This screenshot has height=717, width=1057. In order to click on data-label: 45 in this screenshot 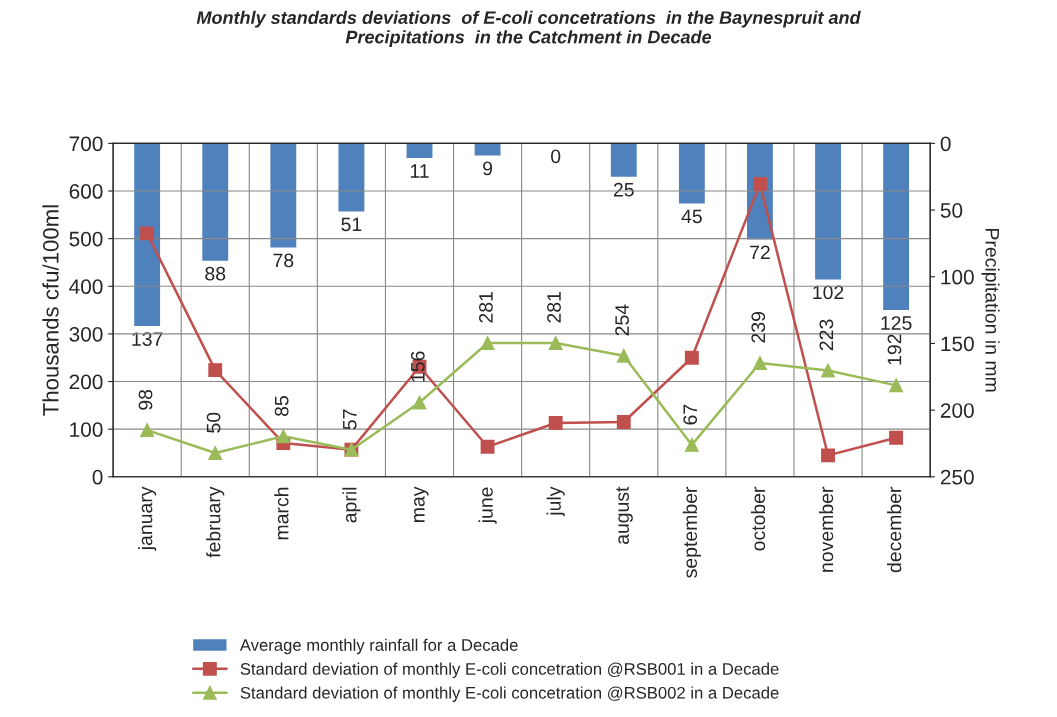, I will do `click(691, 216)`.